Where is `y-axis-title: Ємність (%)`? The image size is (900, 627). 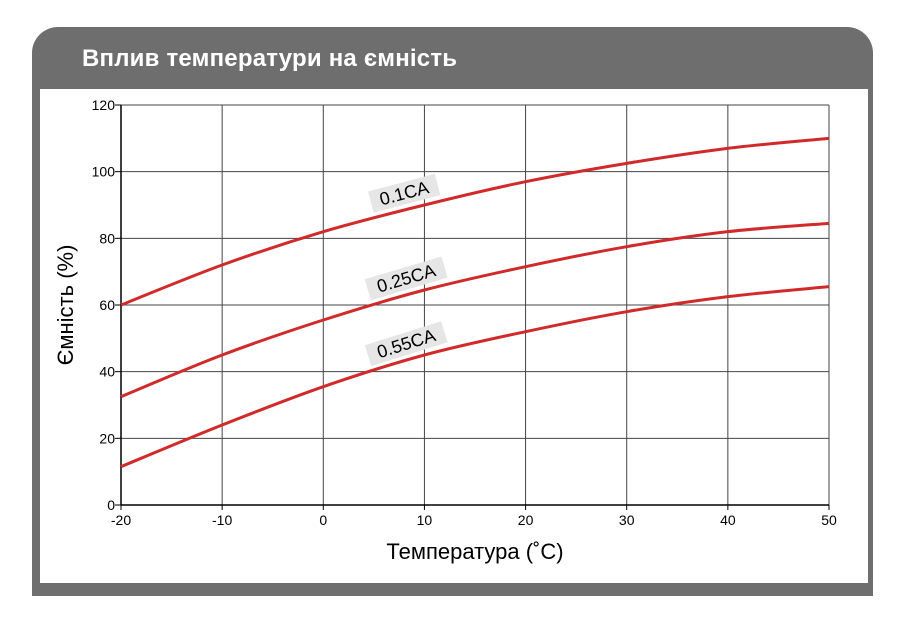
y-axis-title: Ємність (%) is located at coordinates (65, 305).